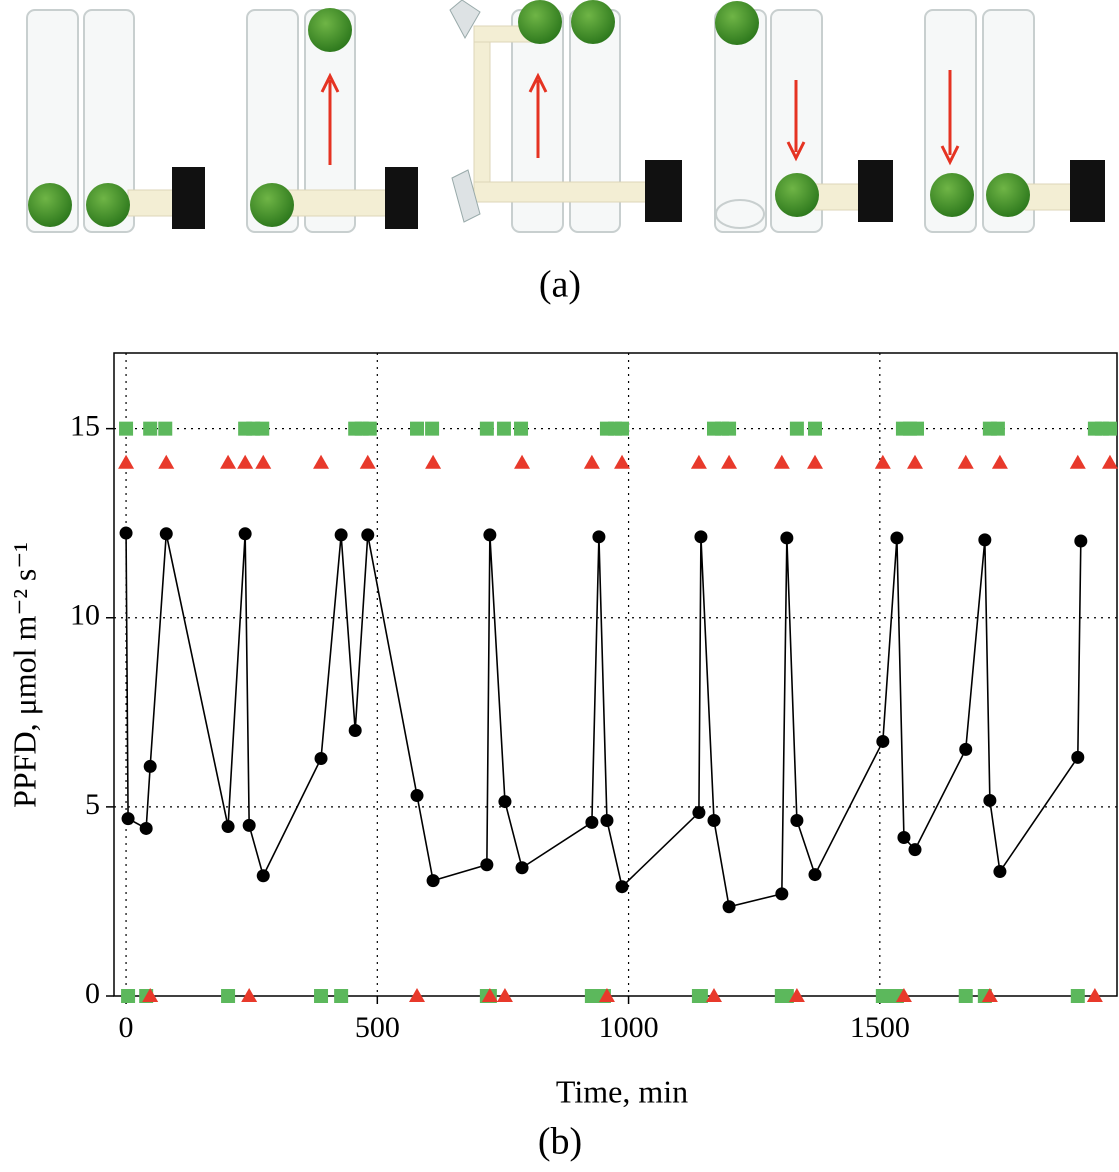  What do you see at coordinates (126, 1027) in the screenshot?
I see `x-tick-label: 0` at bounding box center [126, 1027].